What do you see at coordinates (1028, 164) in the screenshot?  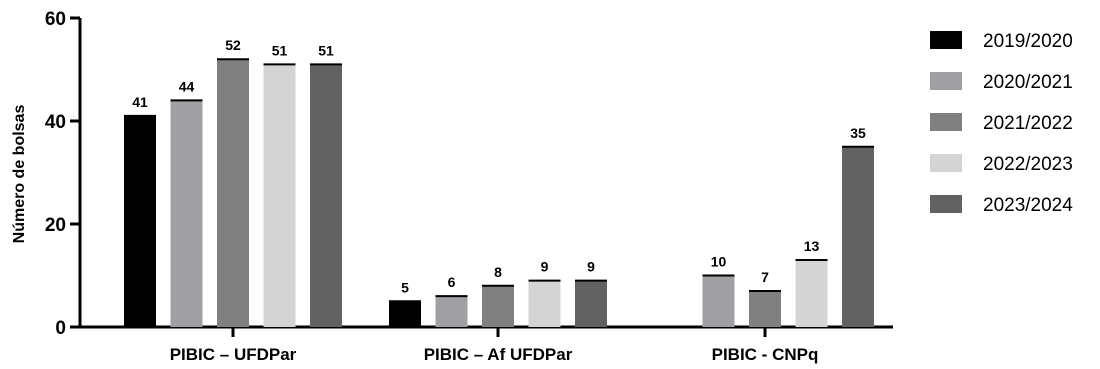 I see `legend-label: 2022/2023` at bounding box center [1028, 164].